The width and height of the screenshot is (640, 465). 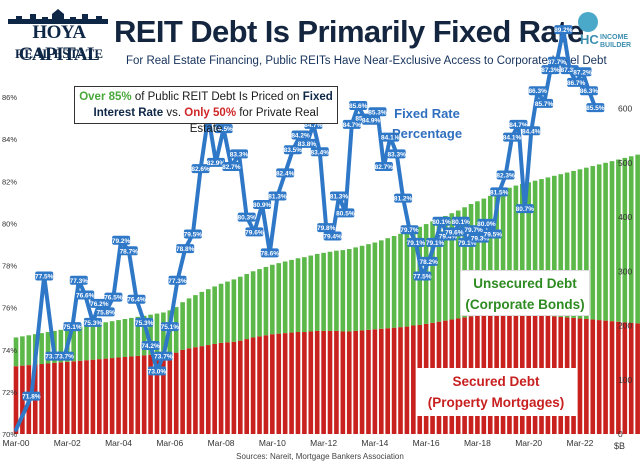 I want to click on callout-text-a: of Public REIT Debt Is Priced on, so click(x=217, y=97).